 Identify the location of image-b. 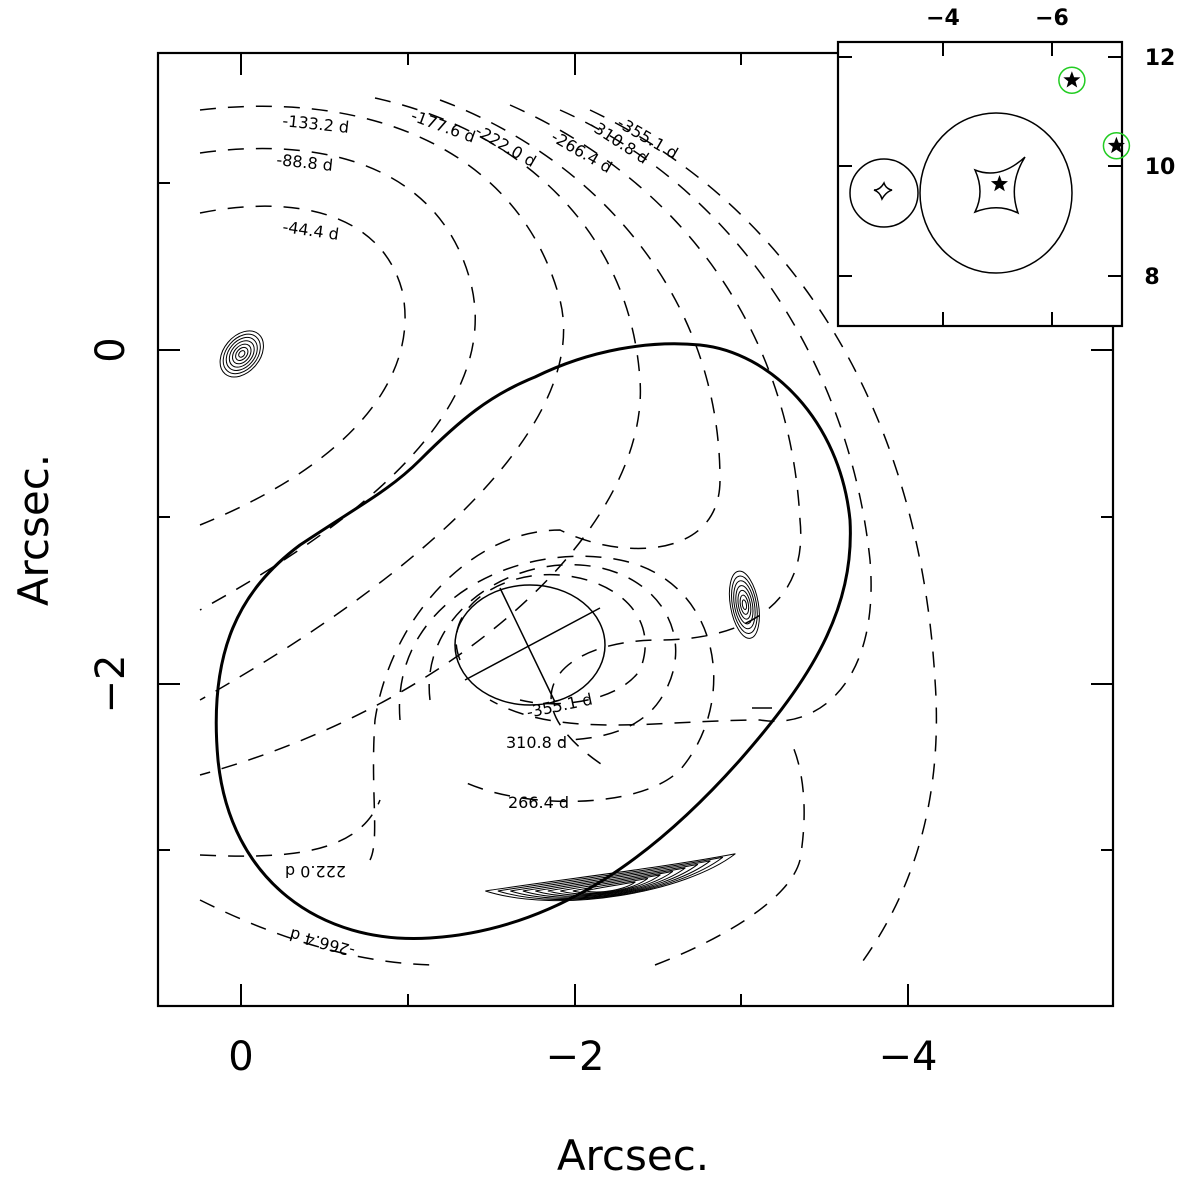
(744, 604).